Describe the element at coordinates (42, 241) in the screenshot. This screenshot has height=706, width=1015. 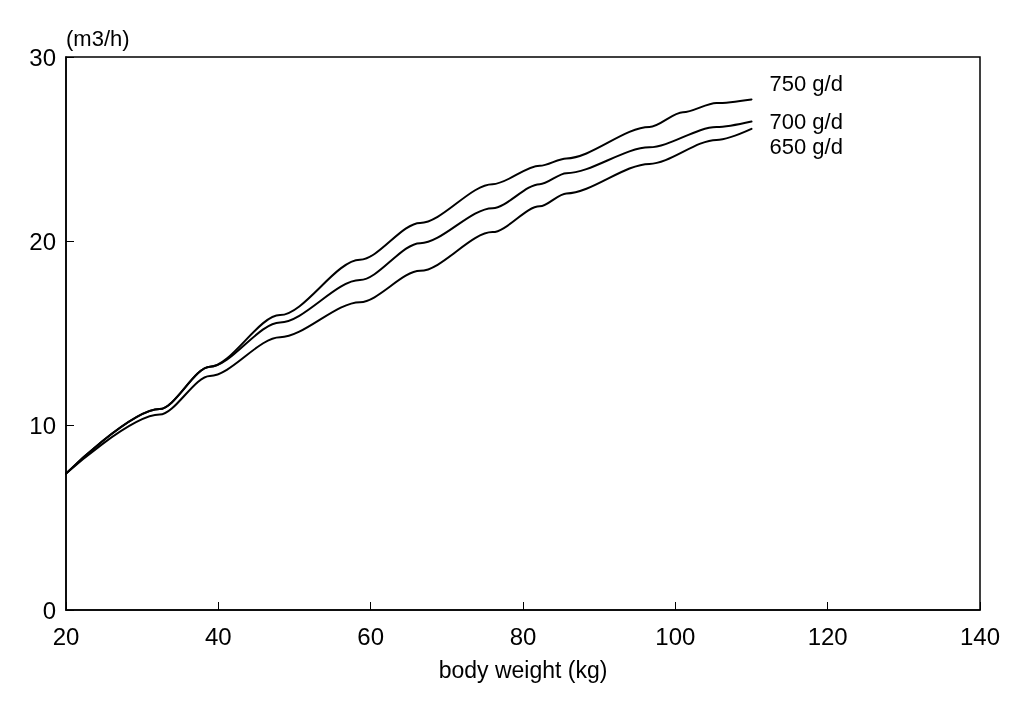
I see `y-tick-label: 20` at that location.